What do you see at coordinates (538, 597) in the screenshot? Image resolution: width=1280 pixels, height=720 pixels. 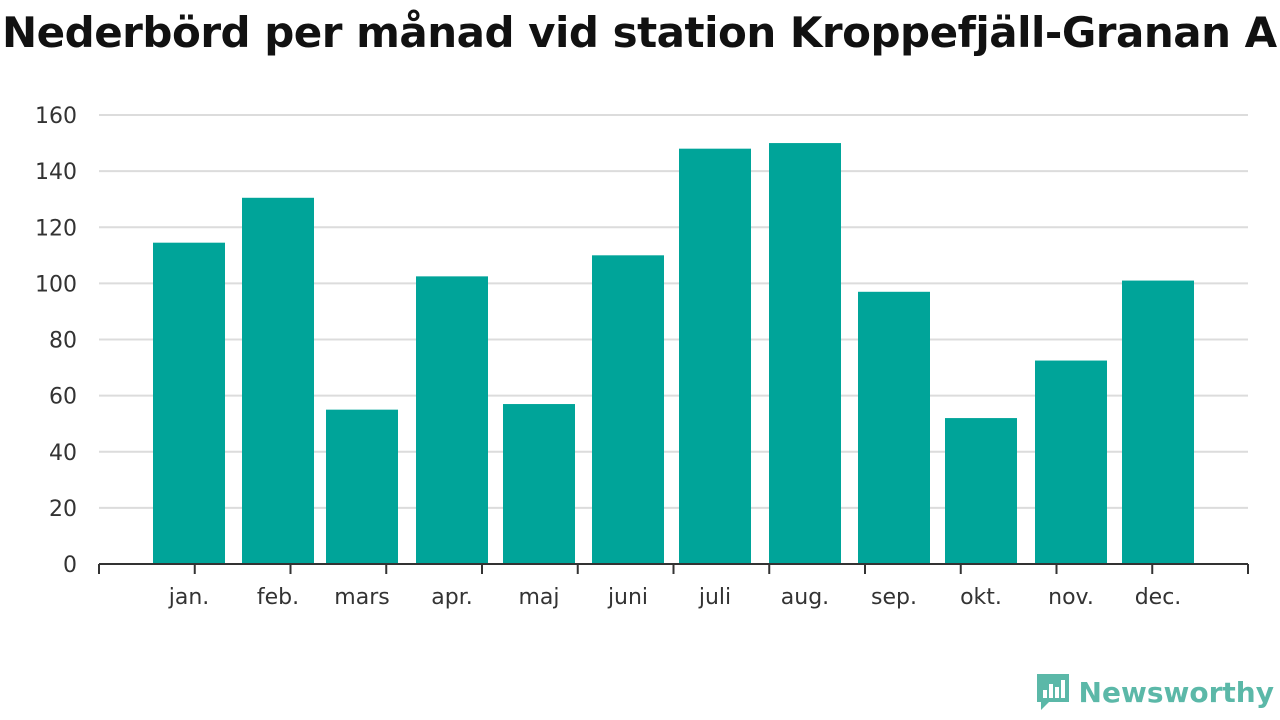 I see `x-tick-label: maj` at bounding box center [538, 597].